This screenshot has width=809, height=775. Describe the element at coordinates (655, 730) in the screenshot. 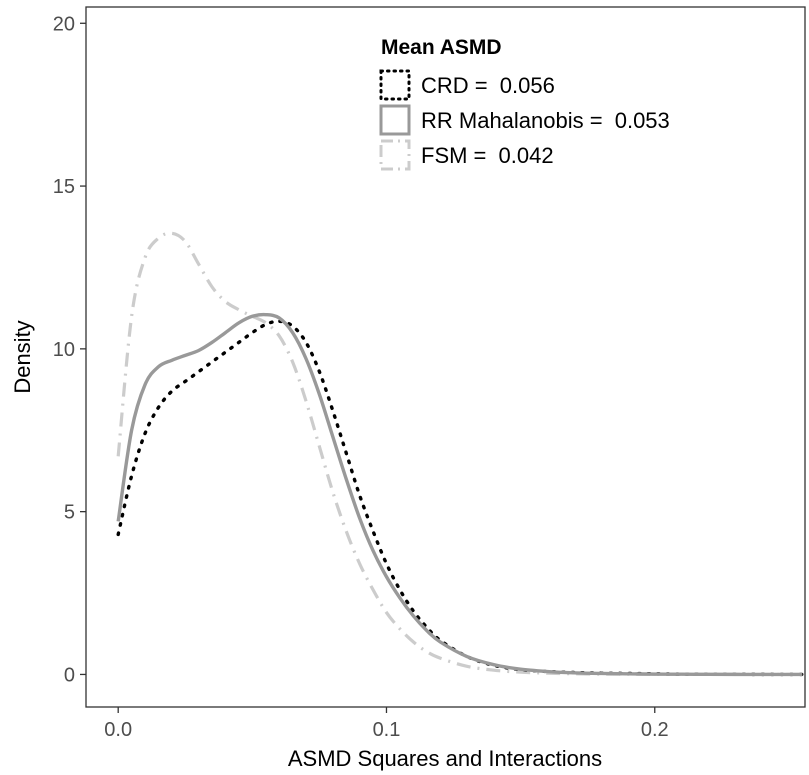

I see `x-tick-label: 0.2` at that location.